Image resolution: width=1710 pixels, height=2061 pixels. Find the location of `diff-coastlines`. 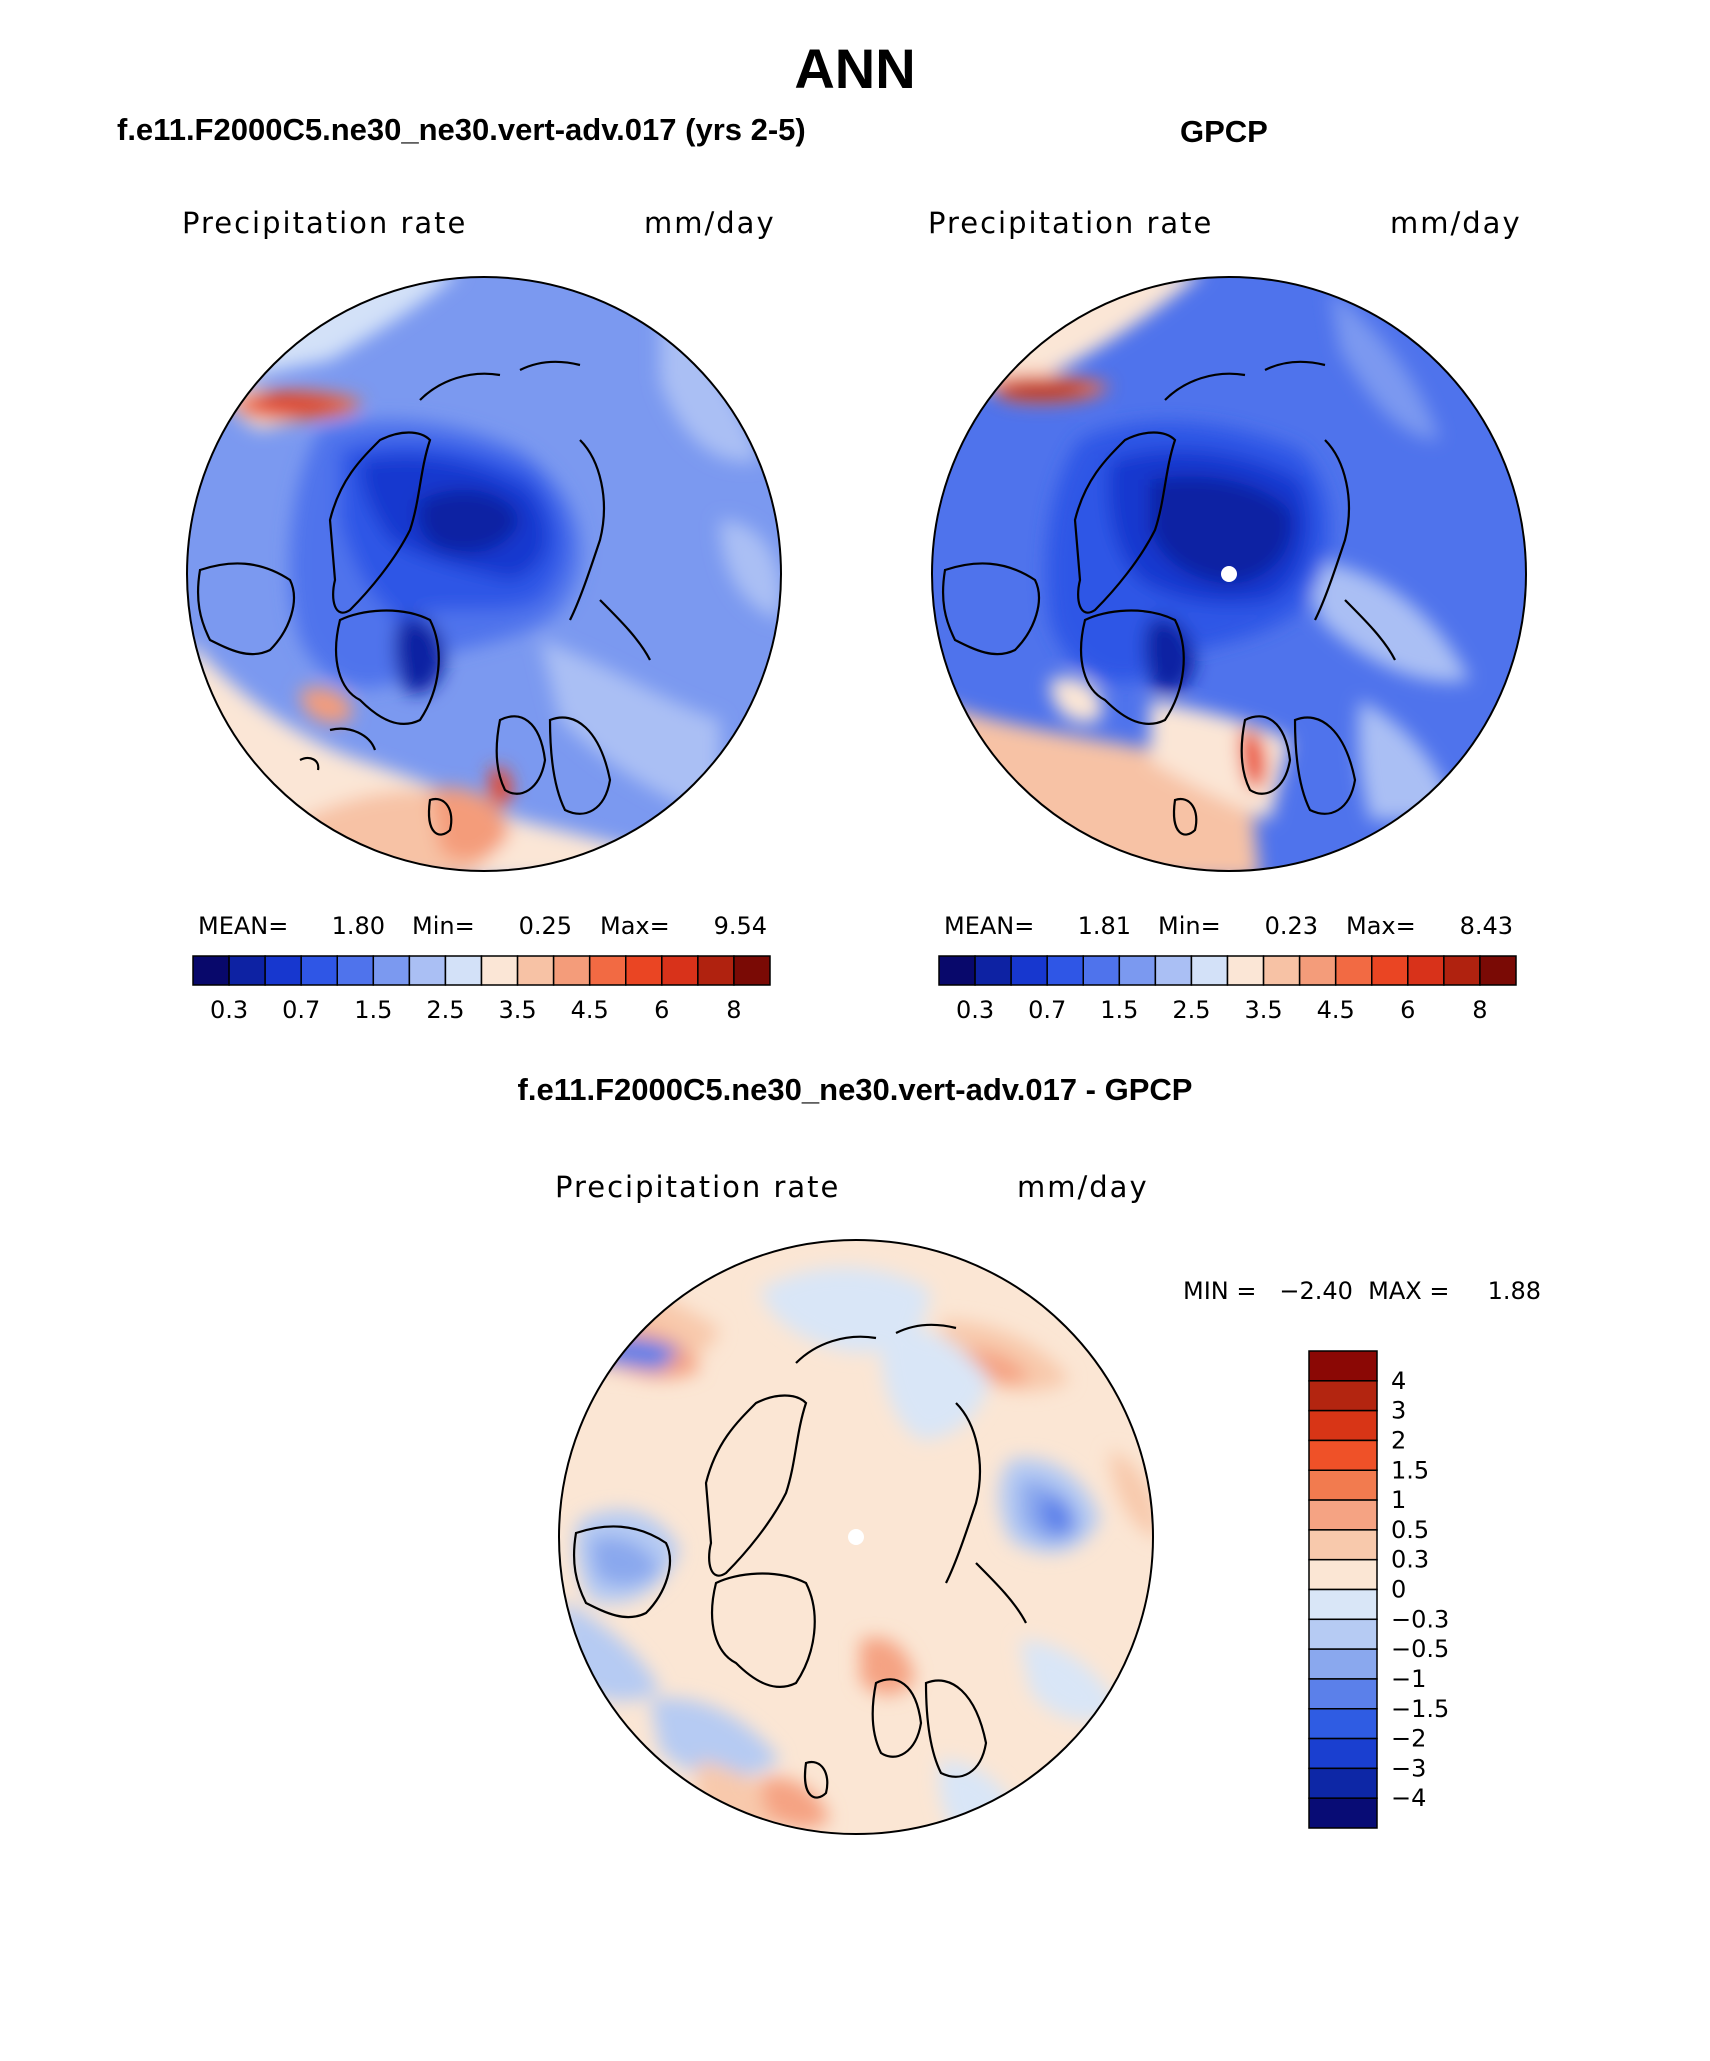

diff-coastlines is located at coordinates (799, 1561).